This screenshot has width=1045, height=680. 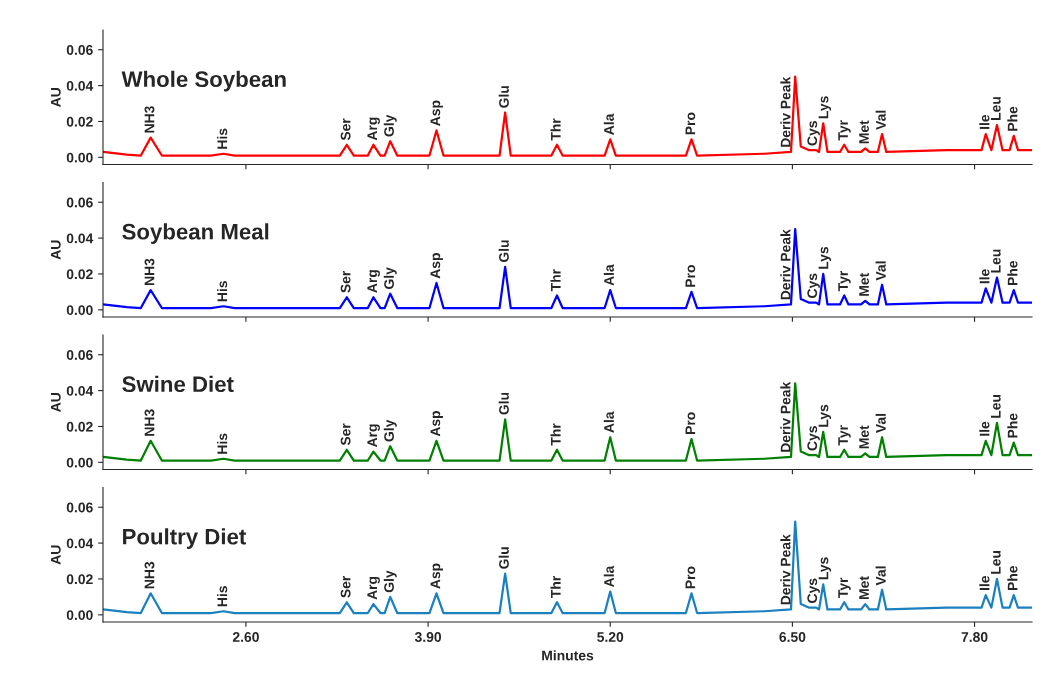 I want to click on text: Swine Diet, so click(x=178, y=384).